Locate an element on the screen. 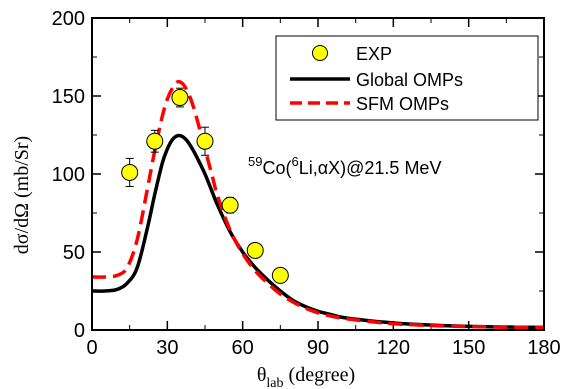  legend-label-sfm: SFM OMPs is located at coordinates (402, 104).